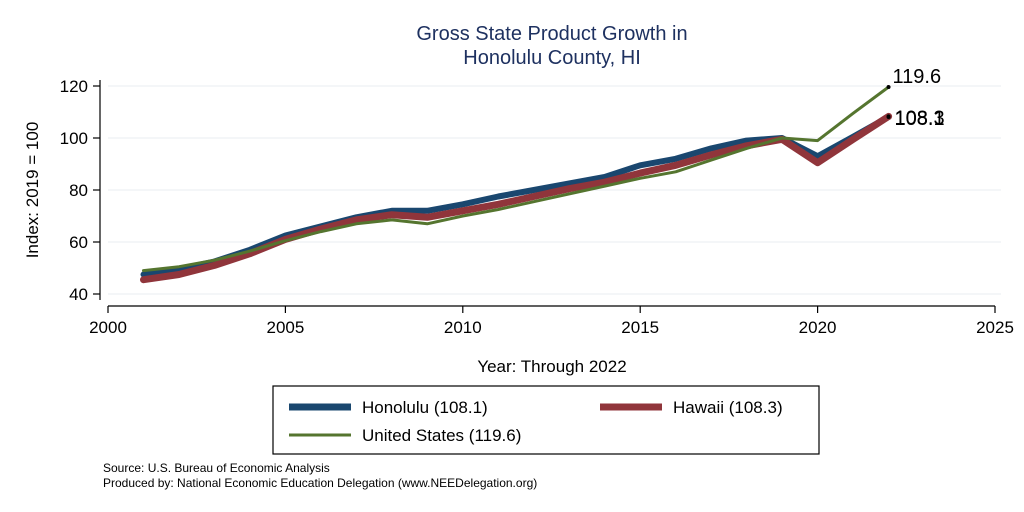 The width and height of the screenshot is (1024, 512). Describe the element at coordinates (640, 327) in the screenshot. I see `x-tick-label-2015: 2015` at that location.